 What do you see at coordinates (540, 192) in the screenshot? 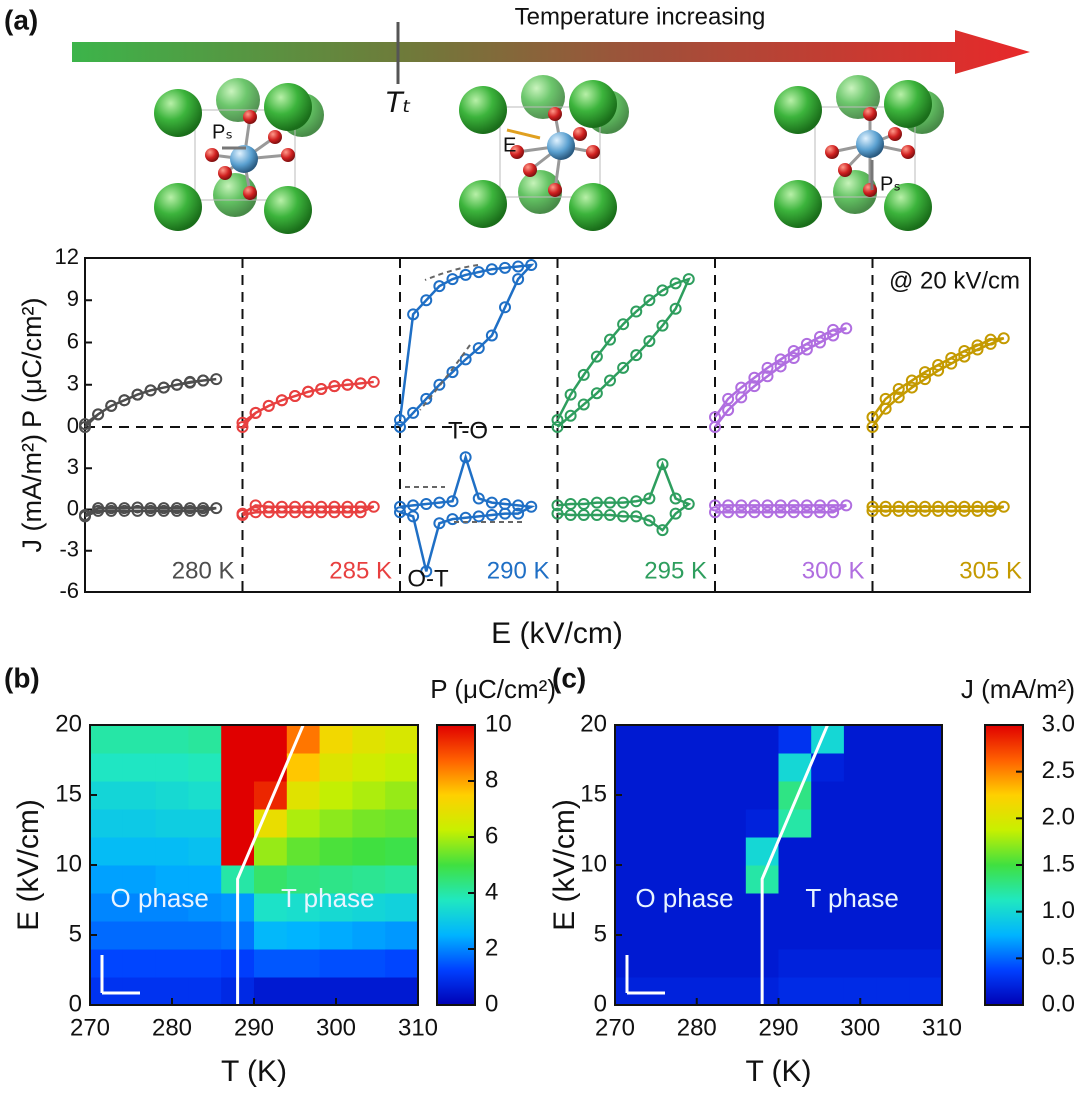
I see `a-site-atom-back` at bounding box center [540, 192].